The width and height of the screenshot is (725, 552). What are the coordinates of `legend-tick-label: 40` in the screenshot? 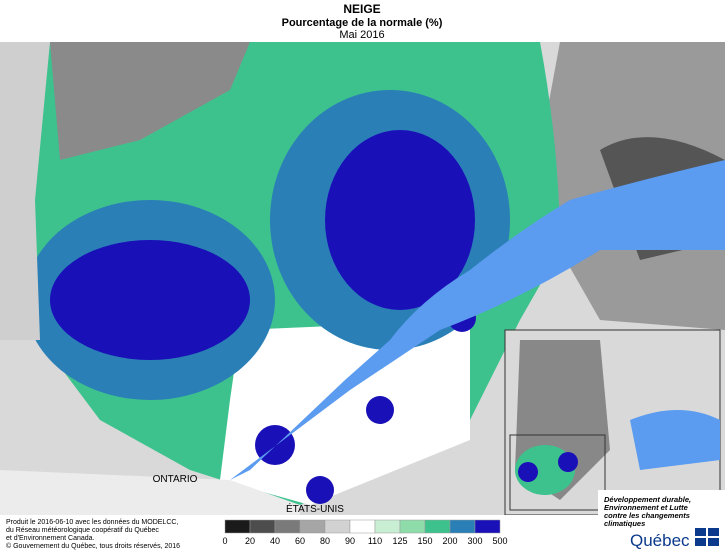 It's located at (275, 541).